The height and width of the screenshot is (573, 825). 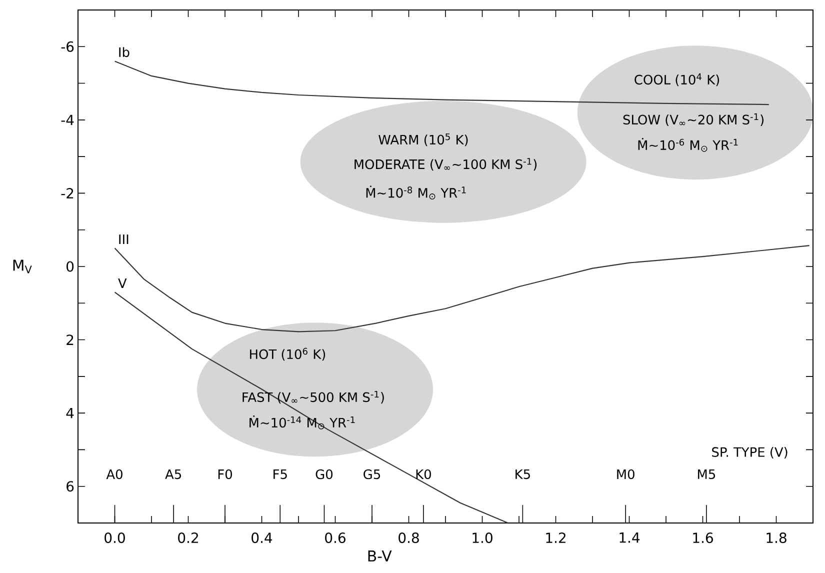 What do you see at coordinates (67, 120) in the screenshot?
I see `y-tick-label: -4` at bounding box center [67, 120].